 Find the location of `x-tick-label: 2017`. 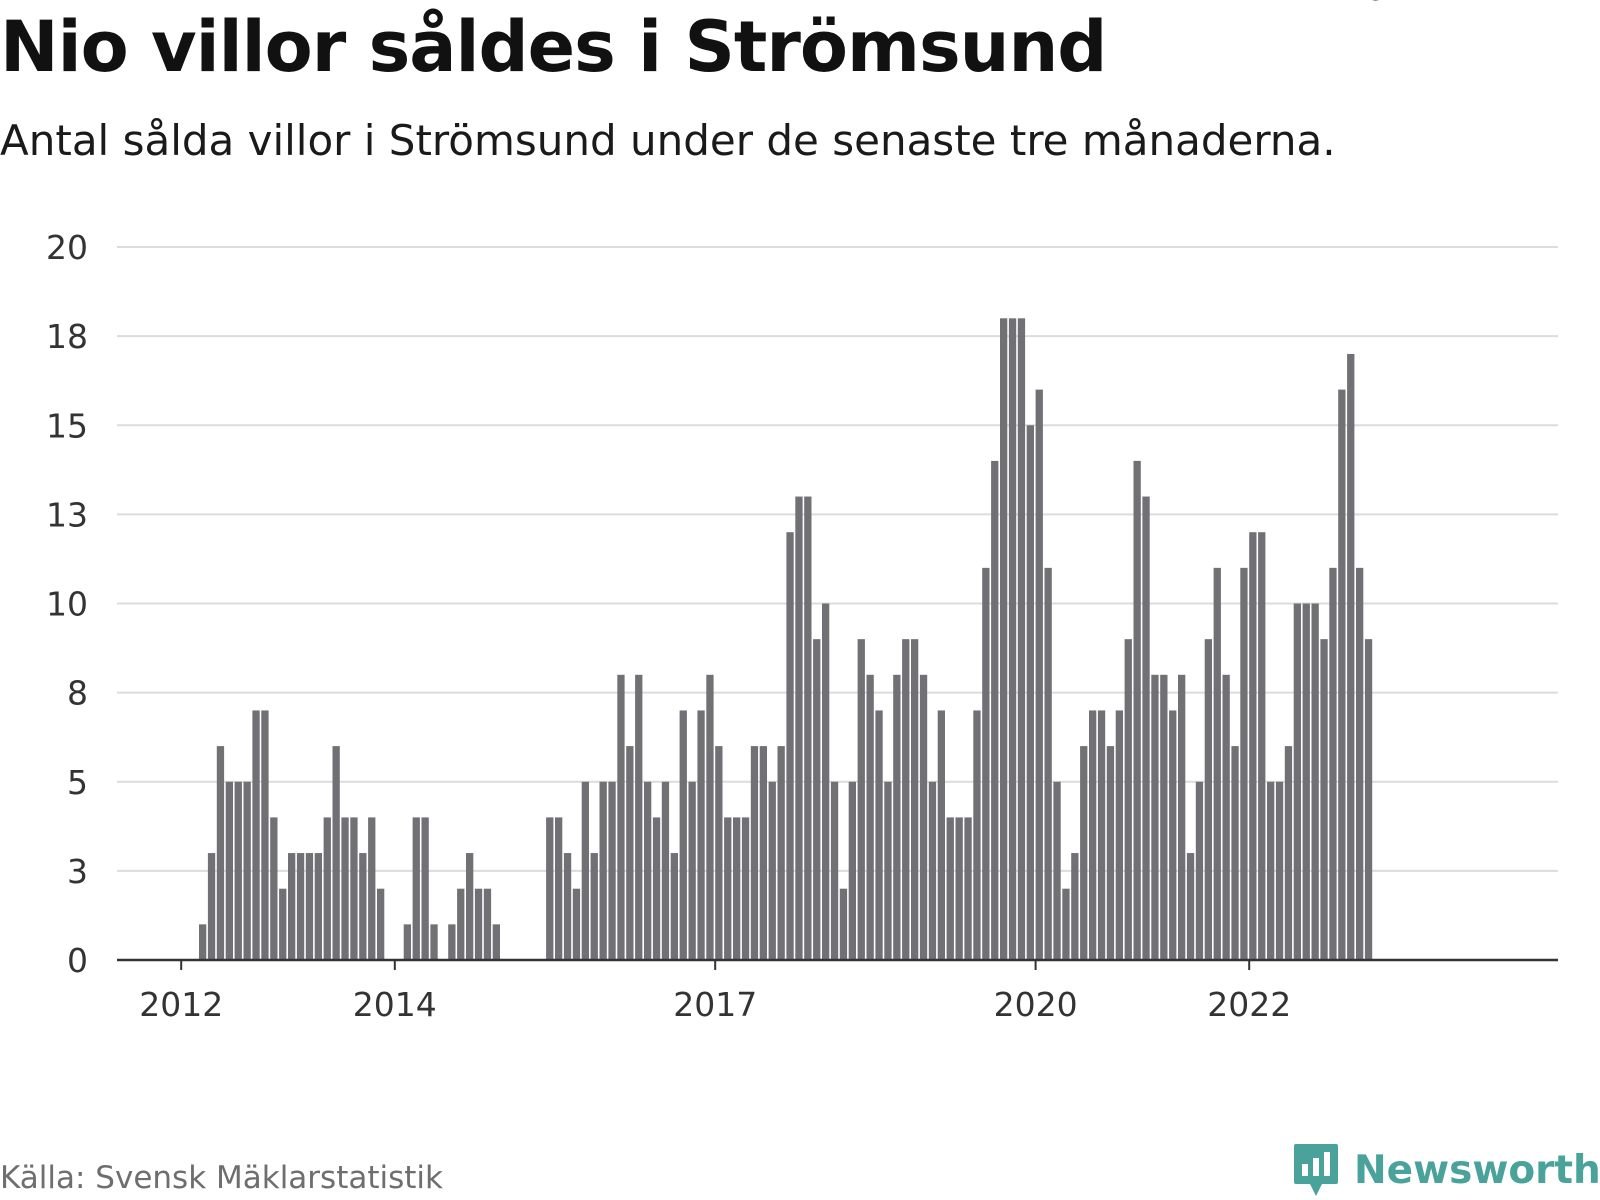

x-tick-label: 2017 is located at coordinates (715, 1004).